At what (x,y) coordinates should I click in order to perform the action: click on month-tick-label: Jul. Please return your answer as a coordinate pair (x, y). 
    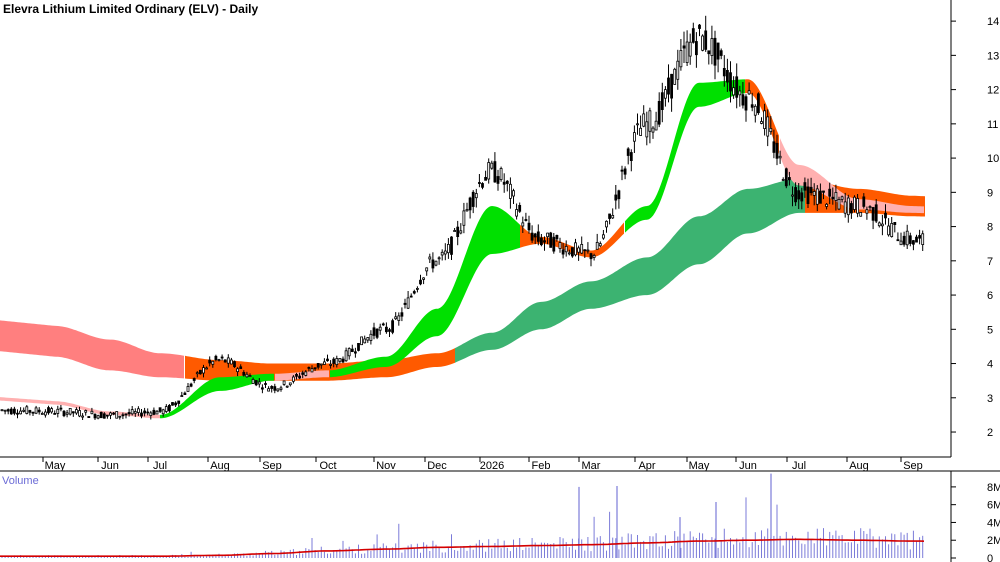
    Looking at the image, I should click on (799, 466).